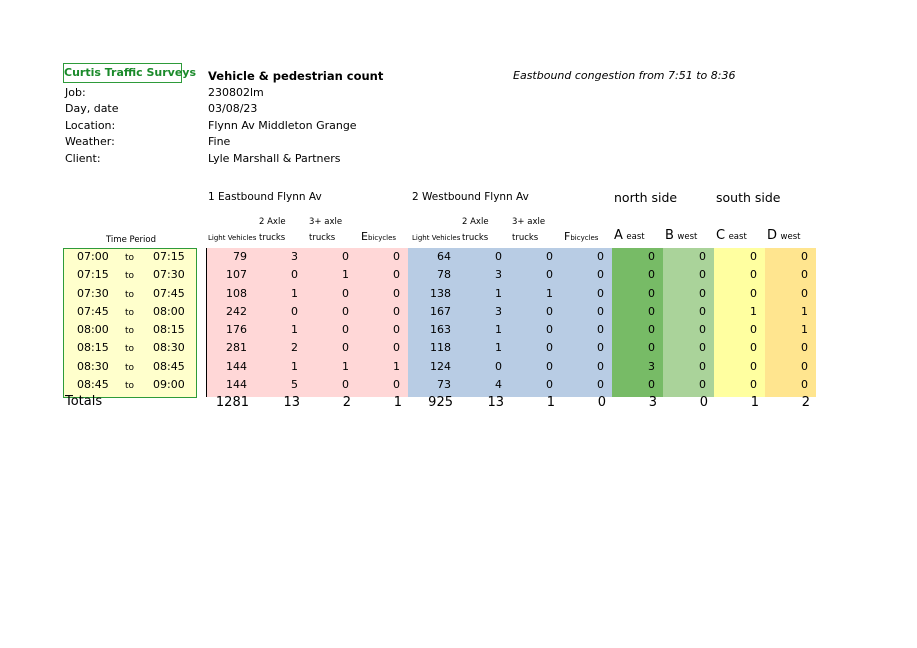 The height and width of the screenshot is (648, 917). I want to click on col-e-bicycles: Ebicycles, so click(378, 236).